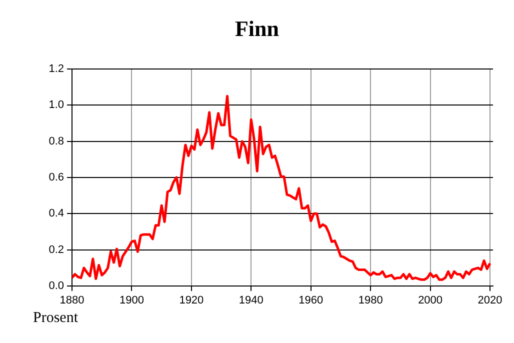 Image resolution: width=514 pixels, height=343 pixels. What do you see at coordinates (257, 29) in the screenshot?
I see `chart-title: Finn` at bounding box center [257, 29].